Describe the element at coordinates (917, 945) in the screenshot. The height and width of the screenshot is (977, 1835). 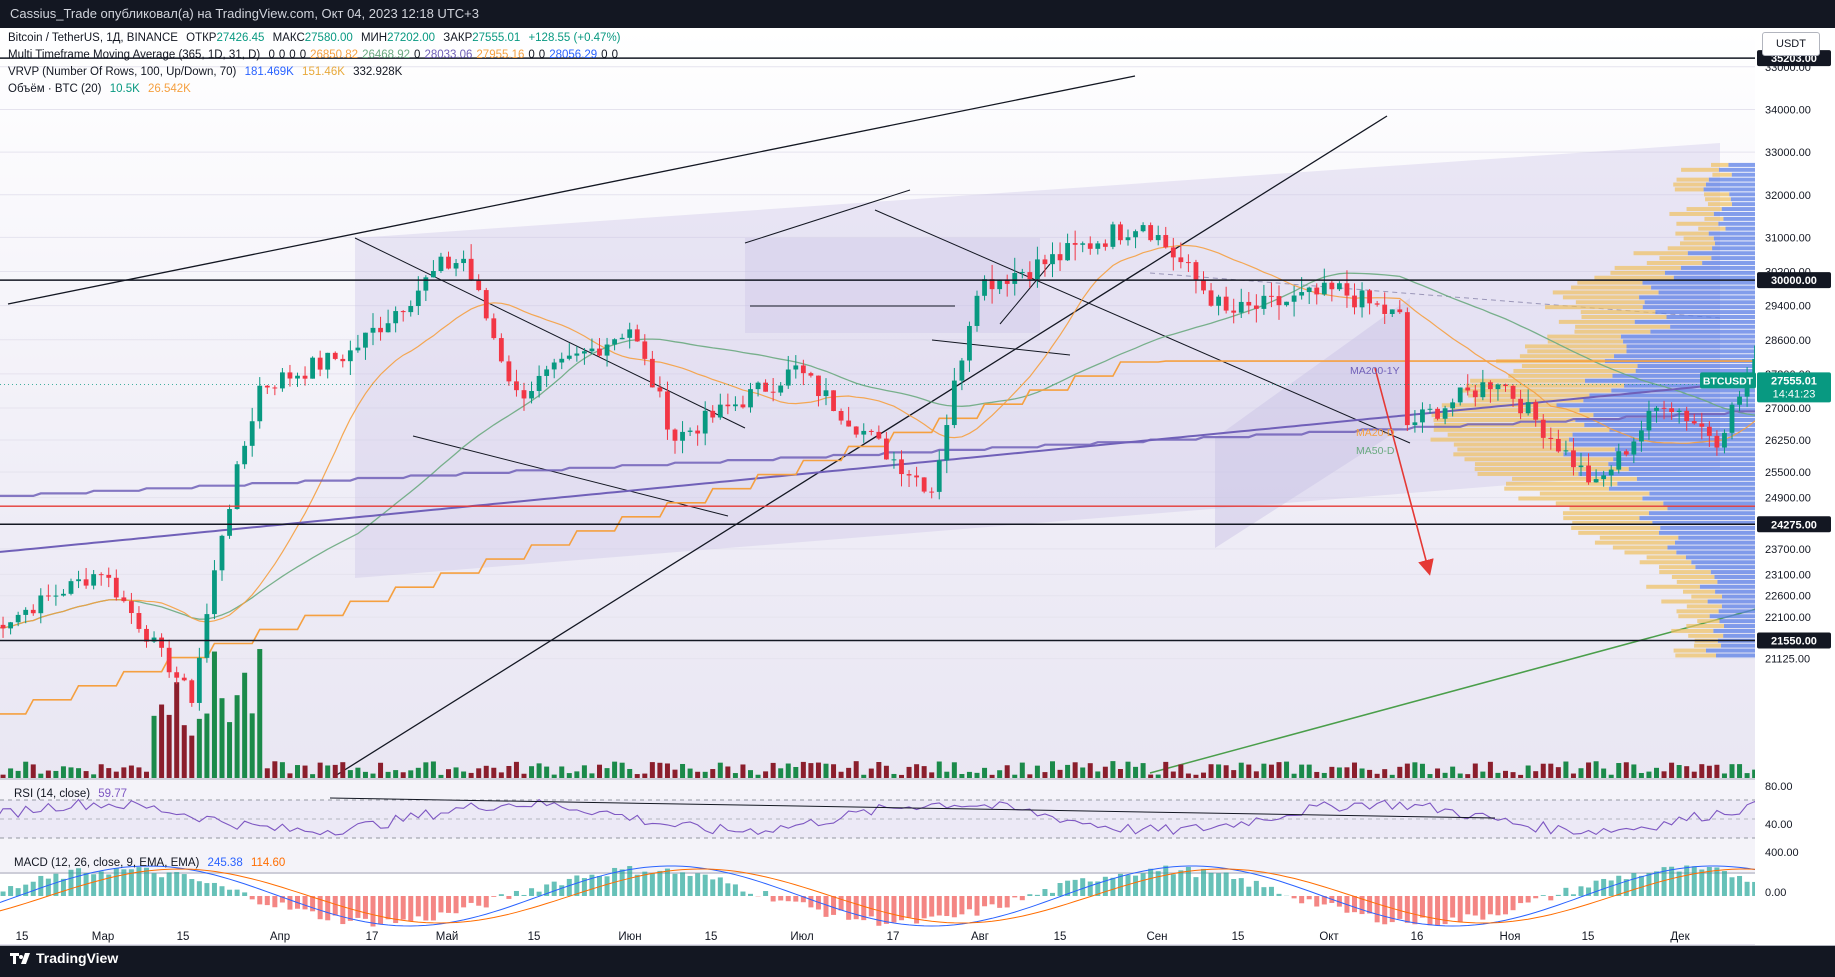
I see `time-axis` at that location.